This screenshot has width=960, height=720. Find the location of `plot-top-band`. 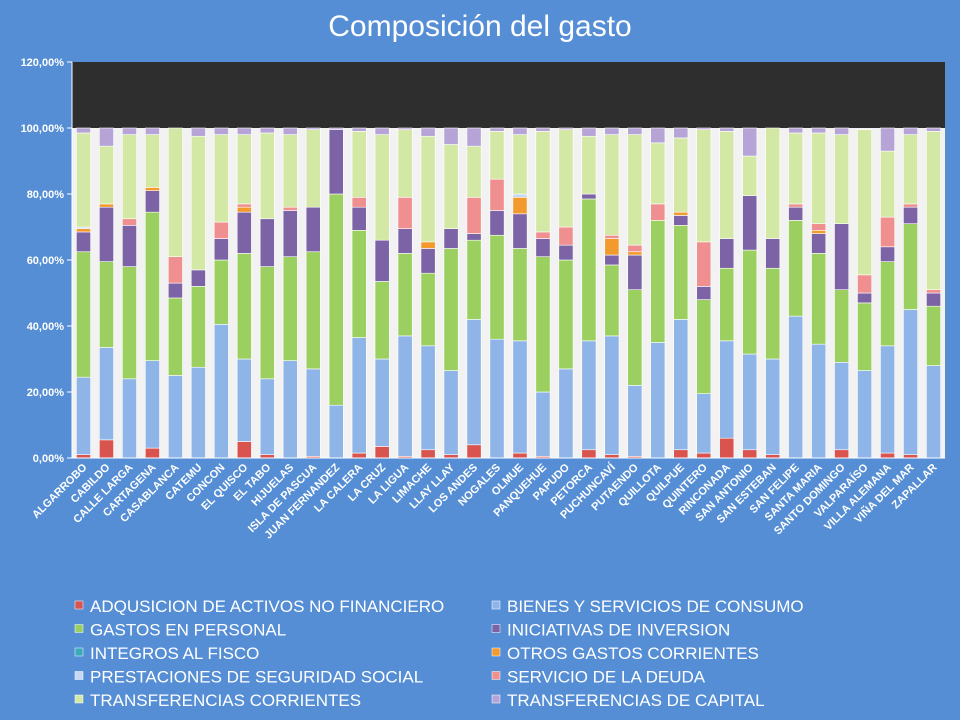

plot-top-band is located at coordinates (508, 95).